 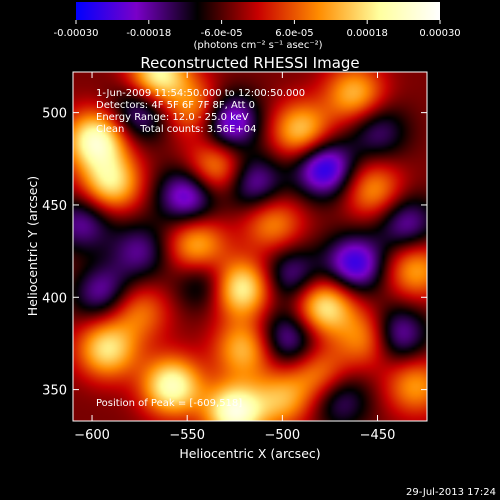 What do you see at coordinates (222, 33) in the screenshot?
I see `colorbar-tick-label: -6.0e-05` at bounding box center [222, 33].